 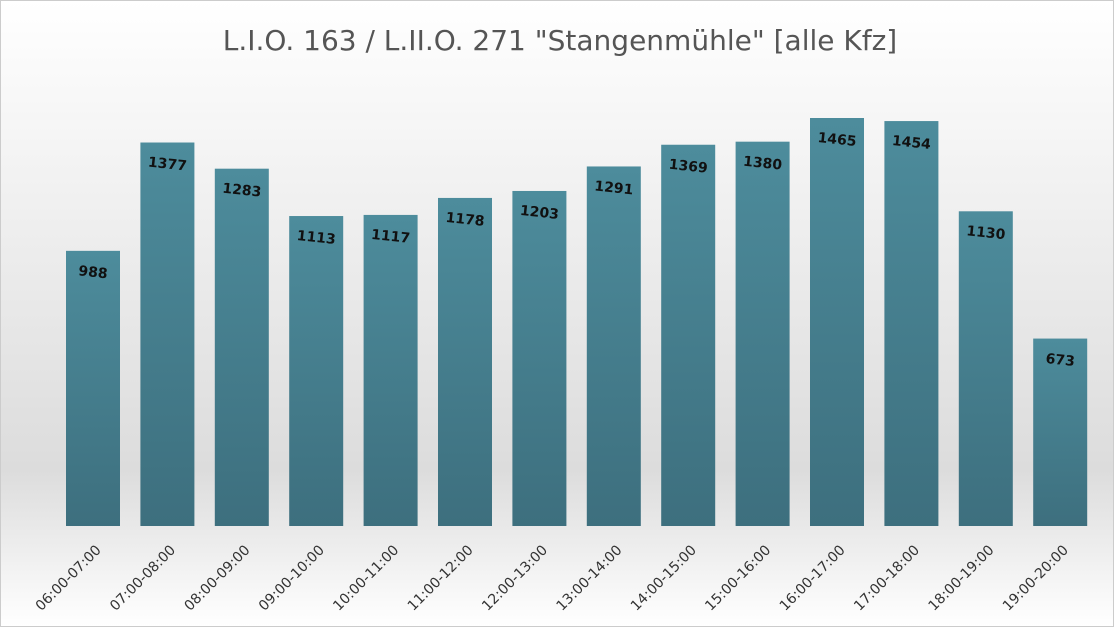 I want to click on value-label: 1291, so click(x=614, y=188).